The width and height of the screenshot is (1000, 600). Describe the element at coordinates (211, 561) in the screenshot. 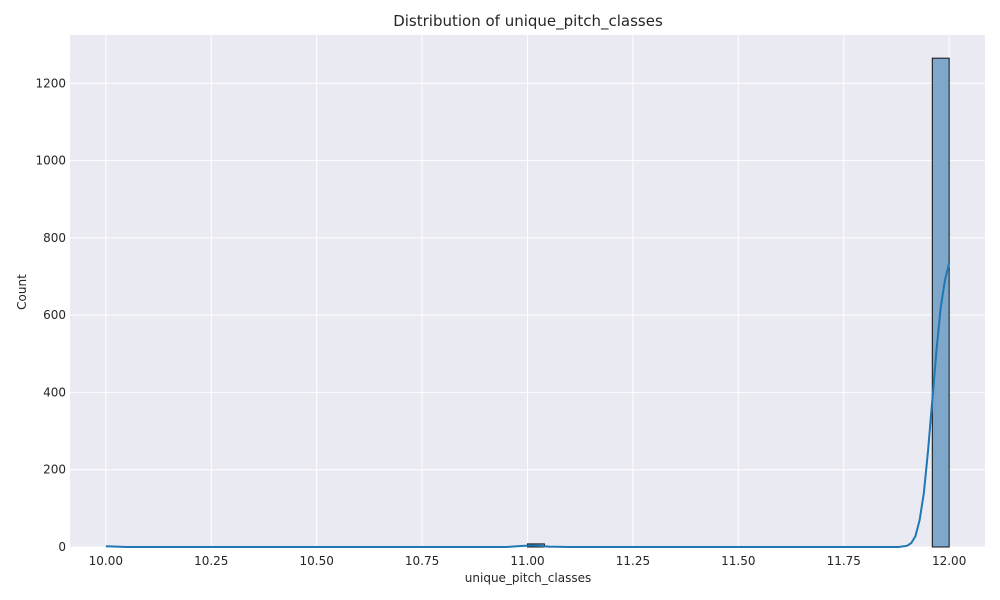

I see `x-tick-label: 10.25` at that location.